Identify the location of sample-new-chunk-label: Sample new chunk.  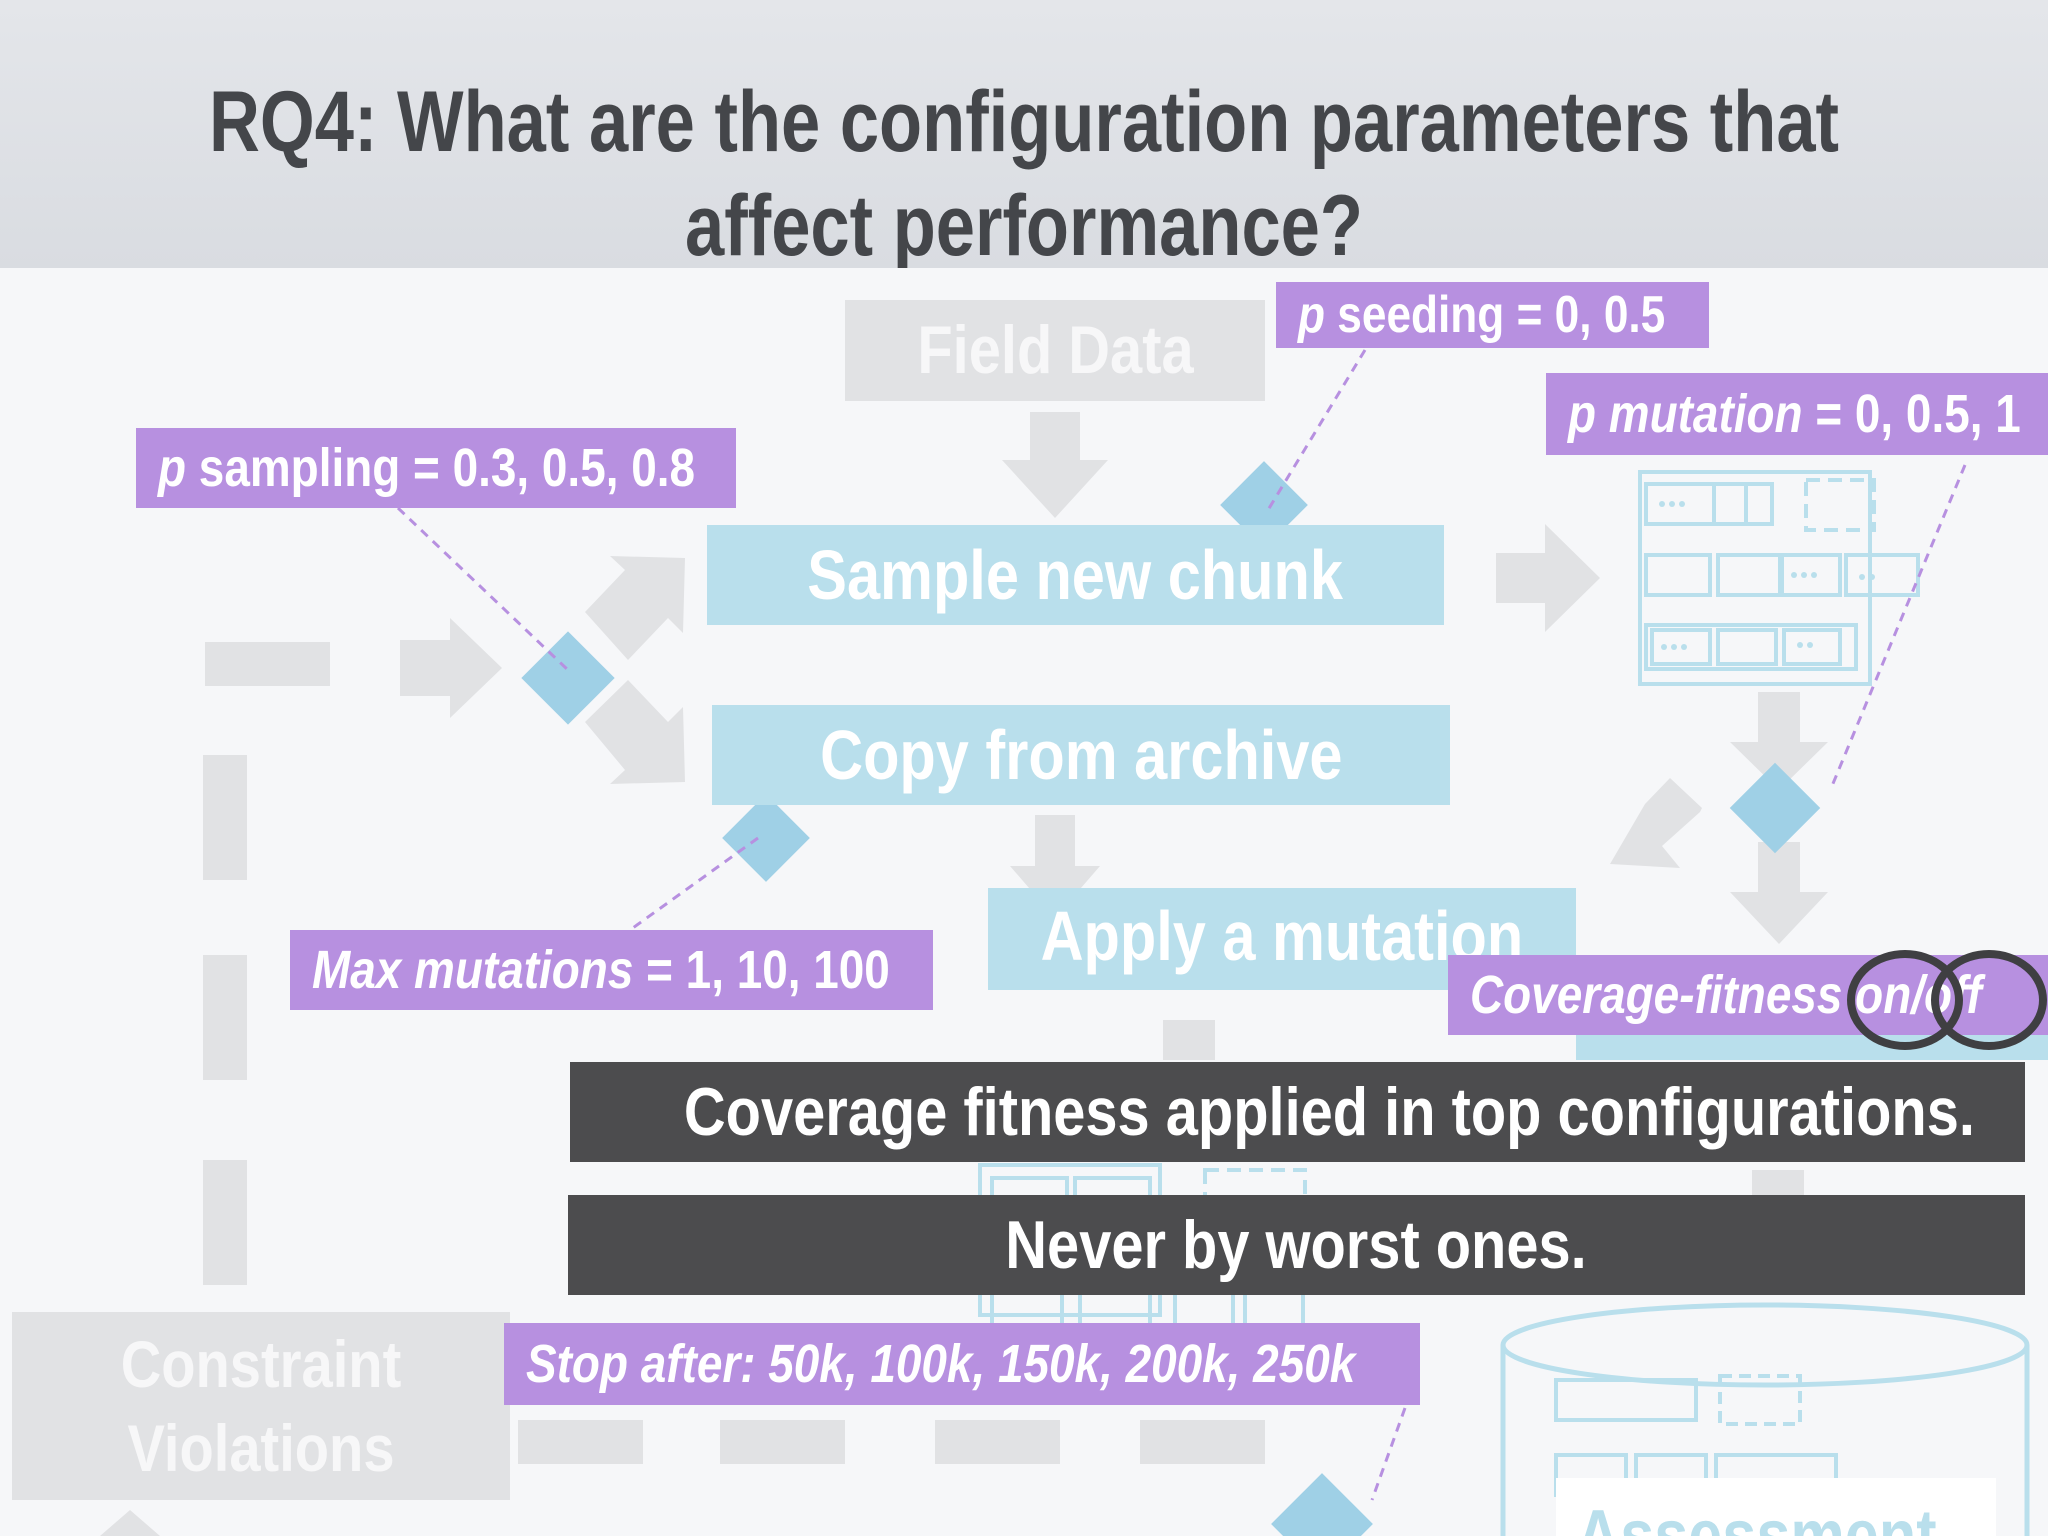
(1075, 575).